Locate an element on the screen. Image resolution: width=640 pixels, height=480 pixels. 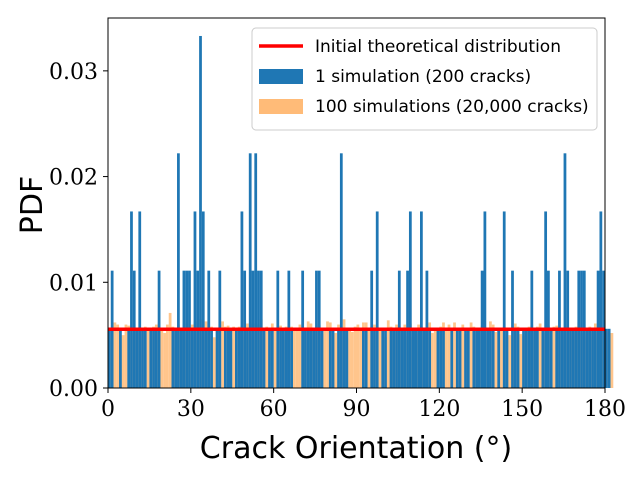
y-tick-label-0: 0.00 is located at coordinates (73, 389).